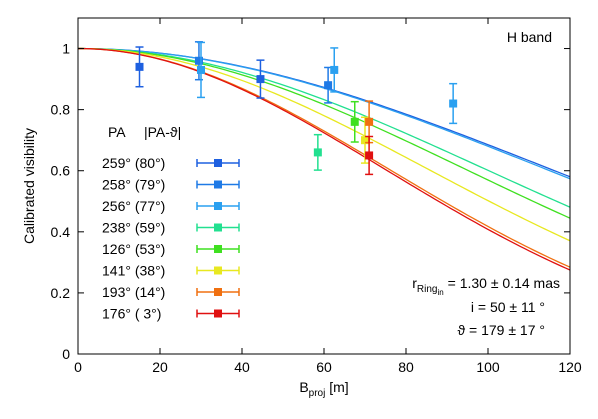 This screenshot has width=598, height=419. I want to click on ring-radius-text: rRingin = 1.30 ± 0.14 mas, so click(486, 286).